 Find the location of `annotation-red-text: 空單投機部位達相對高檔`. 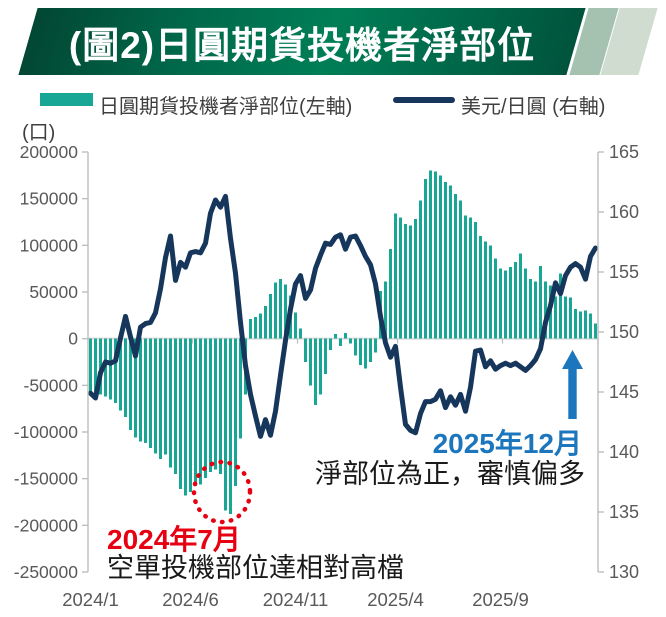

annotation-red-text: 空單投機部位達相對高檔 is located at coordinates (255, 568).